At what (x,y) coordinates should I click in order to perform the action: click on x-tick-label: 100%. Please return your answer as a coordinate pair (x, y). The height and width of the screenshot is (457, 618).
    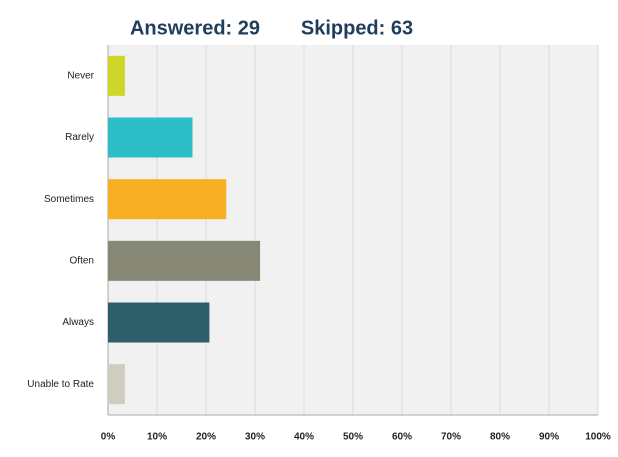
    Looking at the image, I should click on (598, 437).